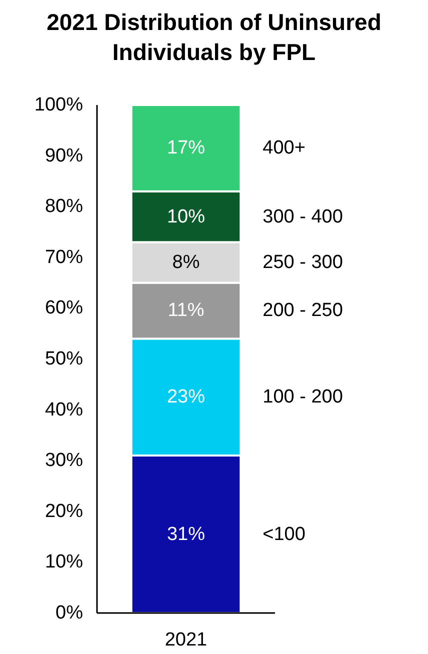 The height and width of the screenshot is (654, 428). What do you see at coordinates (70, 613) in the screenshot?
I see `y-tick-label: 0%` at bounding box center [70, 613].